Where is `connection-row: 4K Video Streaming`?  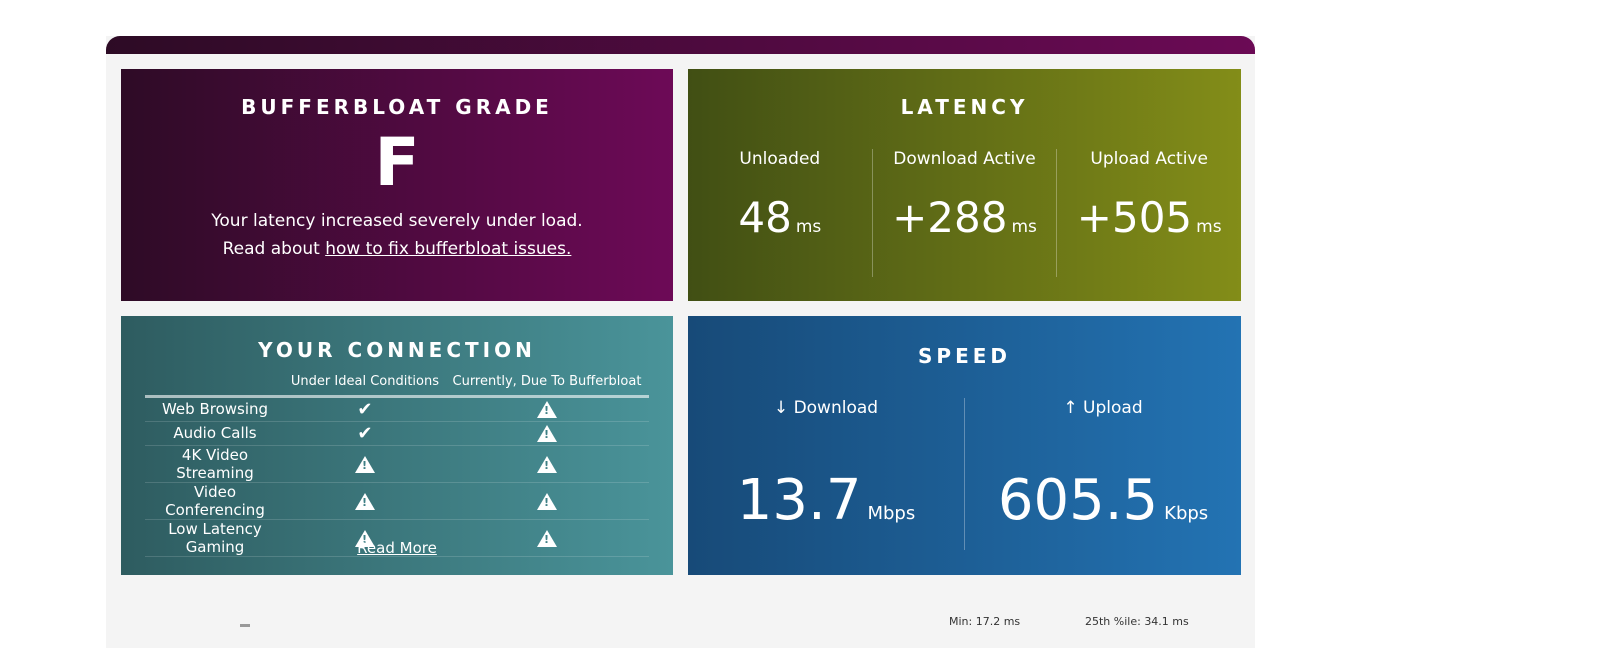 connection-row: 4K Video Streaming is located at coordinates (397, 464).